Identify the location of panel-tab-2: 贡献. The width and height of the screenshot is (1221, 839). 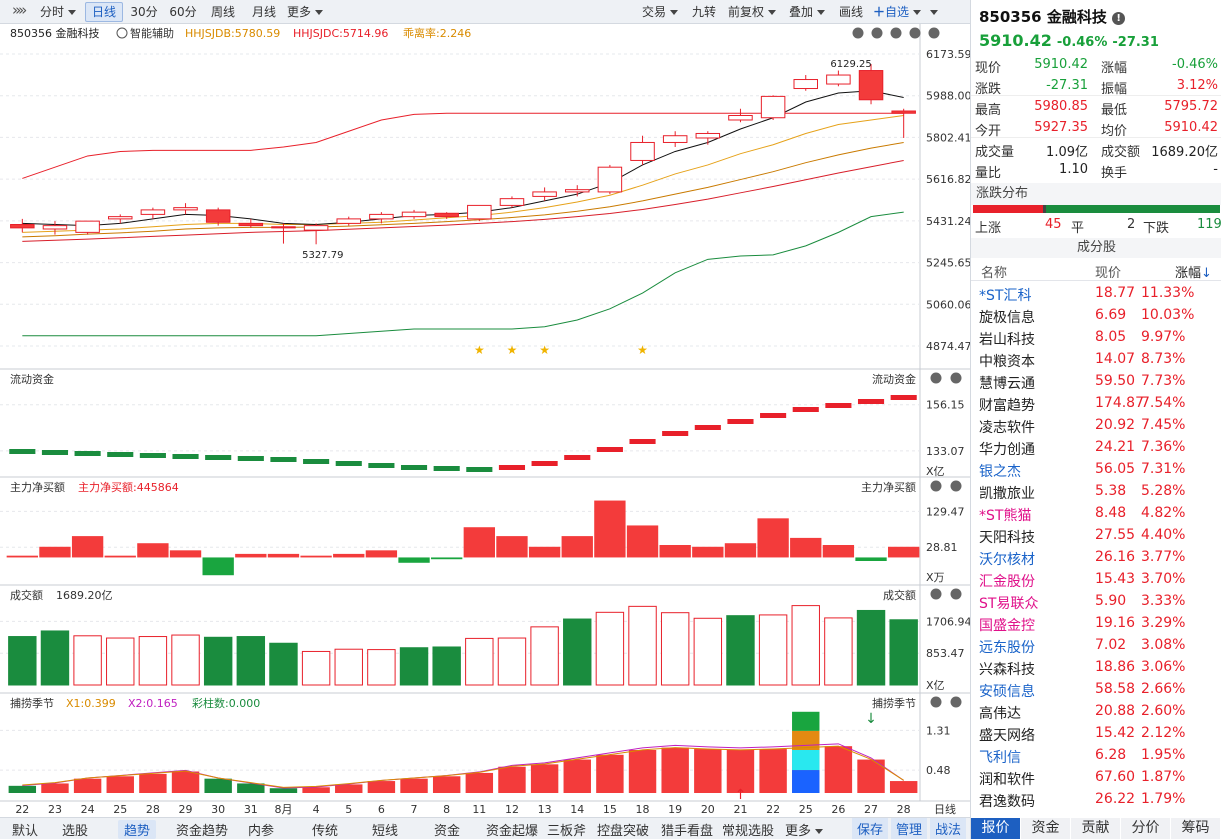
(1095, 828).